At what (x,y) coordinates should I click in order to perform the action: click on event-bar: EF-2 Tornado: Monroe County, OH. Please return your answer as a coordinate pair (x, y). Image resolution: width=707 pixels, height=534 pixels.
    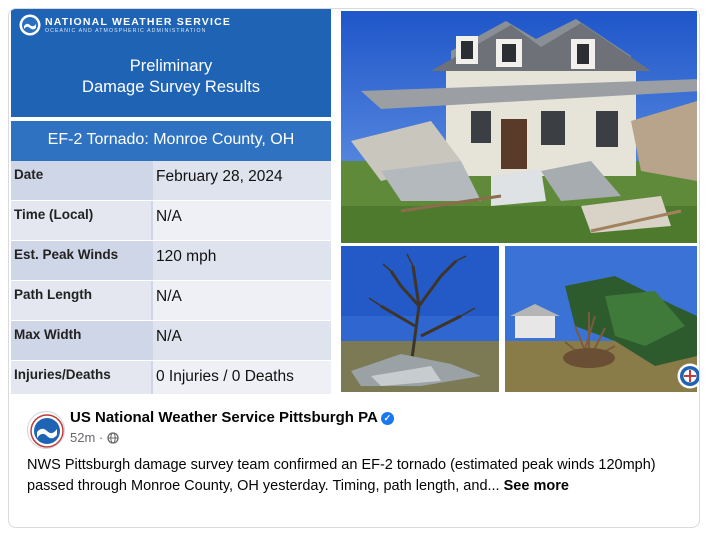
    Looking at the image, I should click on (171, 140).